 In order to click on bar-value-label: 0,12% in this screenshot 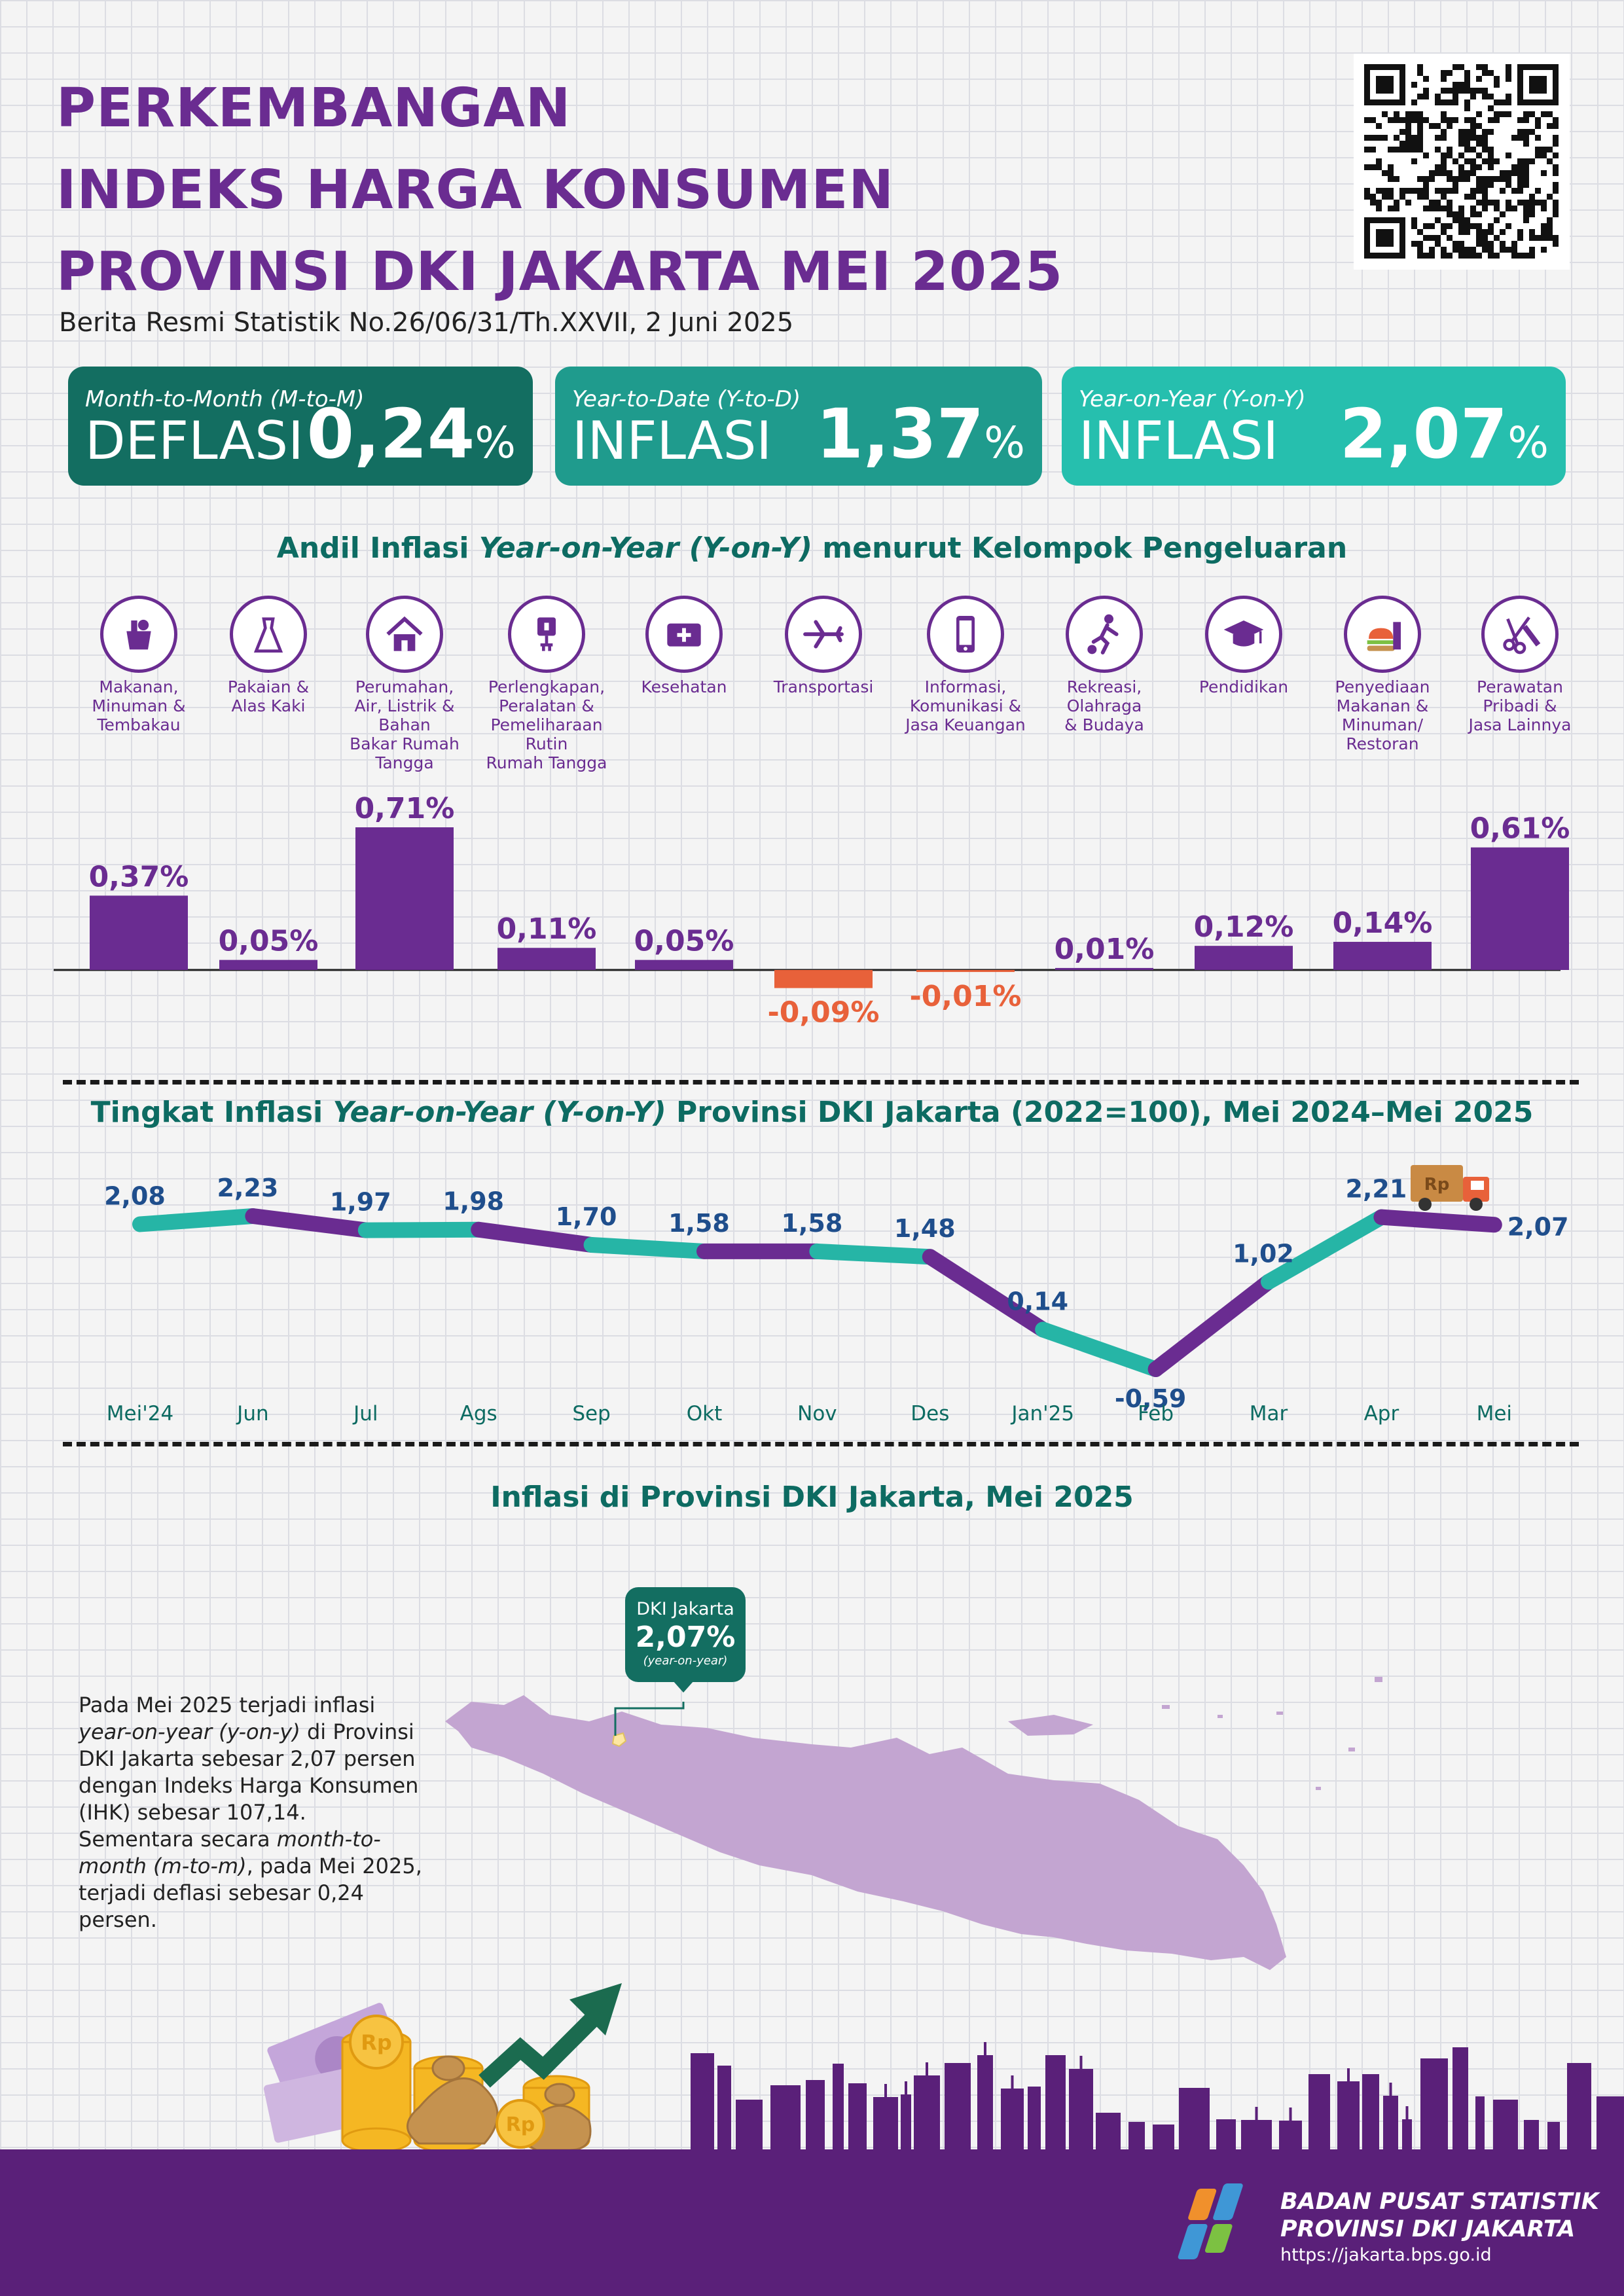, I will do `click(1244, 927)`.